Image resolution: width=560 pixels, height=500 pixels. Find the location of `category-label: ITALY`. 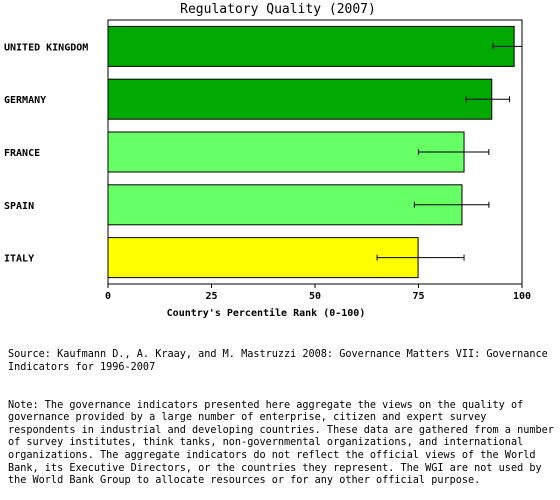

category-label: ITALY is located at coordinates (19, 259).